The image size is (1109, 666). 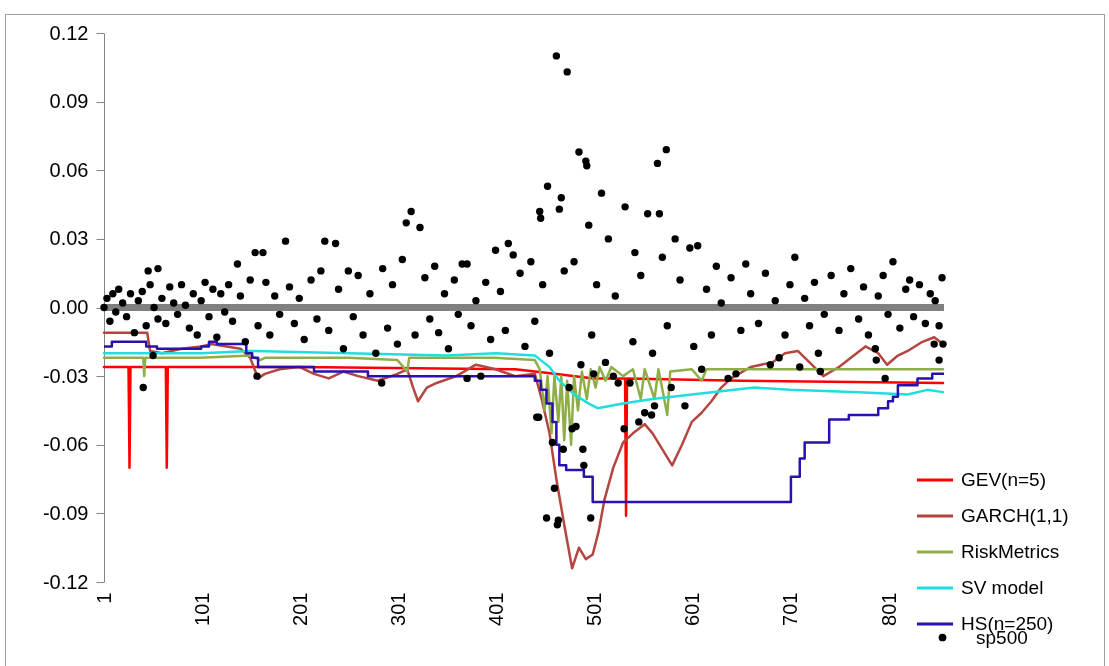 What do you see at coordinates (69, 101) in the screenshot?
I see `y-tick-label: 0.09` at bounding box center [69, 101].